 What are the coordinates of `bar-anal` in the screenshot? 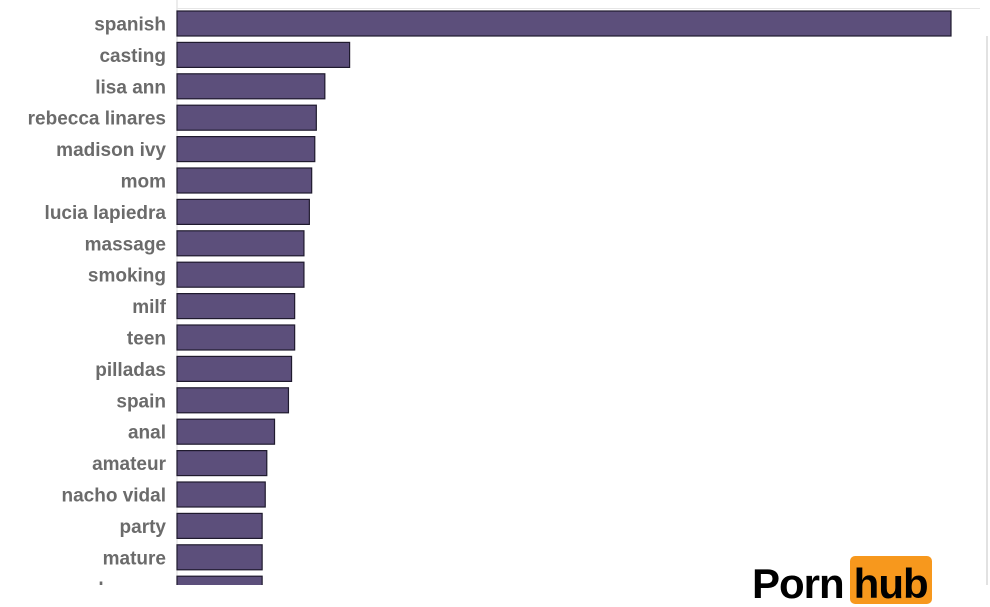 It's located at (226, 431).